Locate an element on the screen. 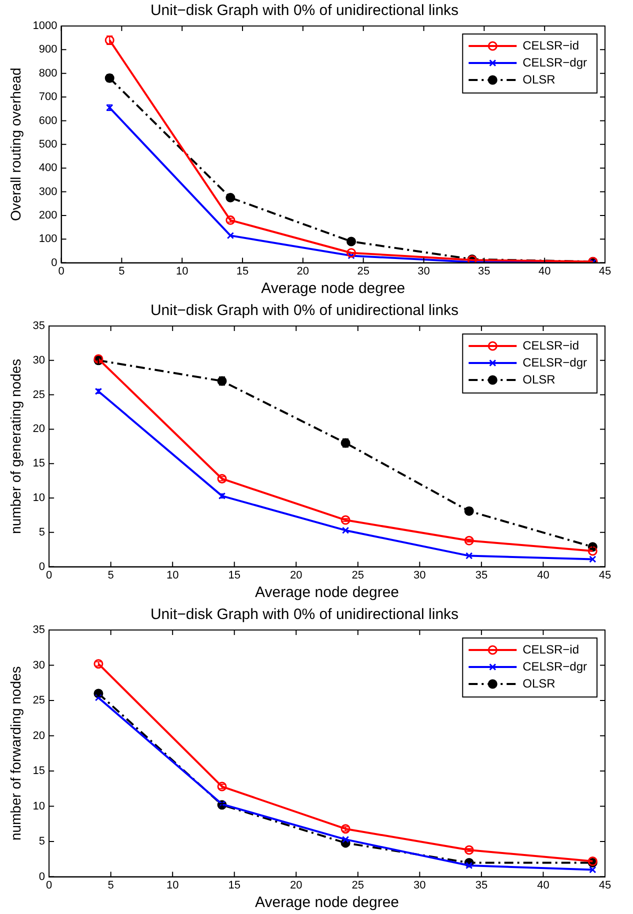  y-axis-title: number of generating nodes is located at coordinates (15, 446).